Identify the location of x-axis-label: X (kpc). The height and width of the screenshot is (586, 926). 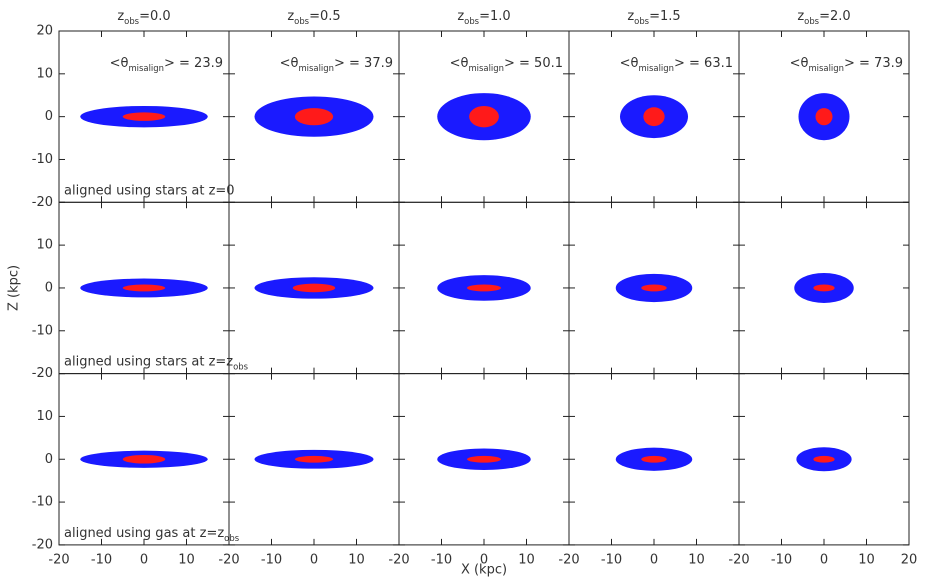
(484, 570).